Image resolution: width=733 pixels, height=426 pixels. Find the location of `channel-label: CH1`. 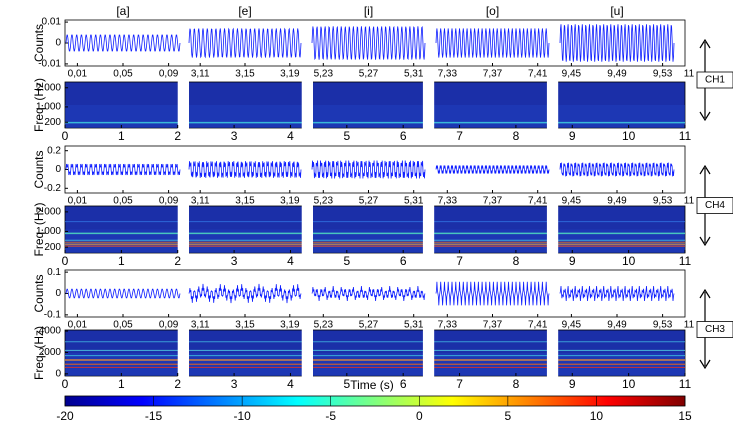

channel-label: CH1 is located at coordinates (715, 80).